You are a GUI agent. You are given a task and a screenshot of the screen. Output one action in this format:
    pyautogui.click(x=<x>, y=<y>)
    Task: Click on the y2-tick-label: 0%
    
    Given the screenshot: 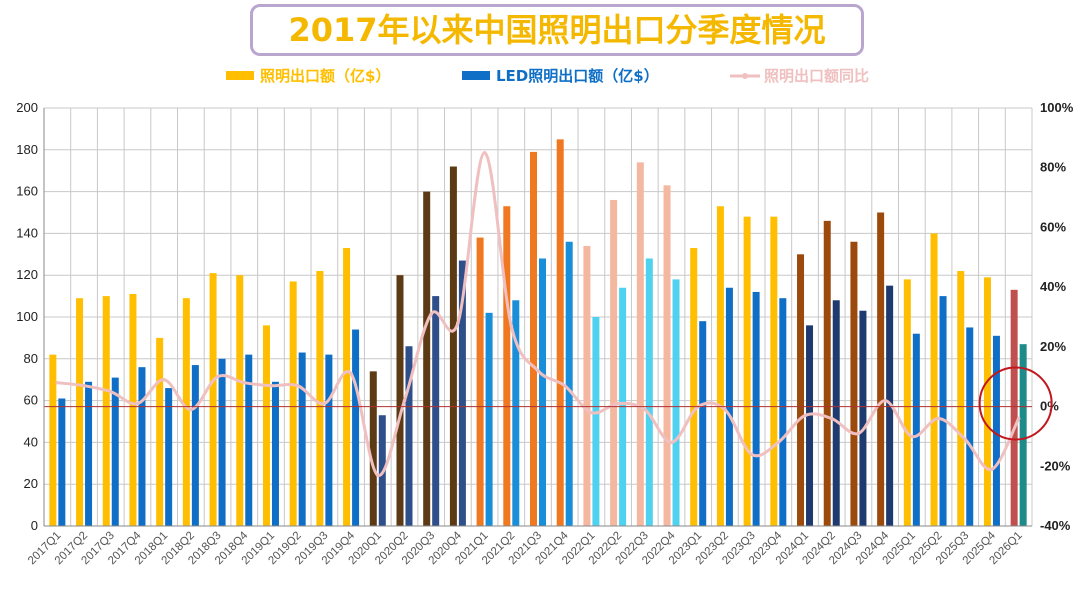 What is the action you would take?
    pyautogui.click(x=1049, y=406)
    